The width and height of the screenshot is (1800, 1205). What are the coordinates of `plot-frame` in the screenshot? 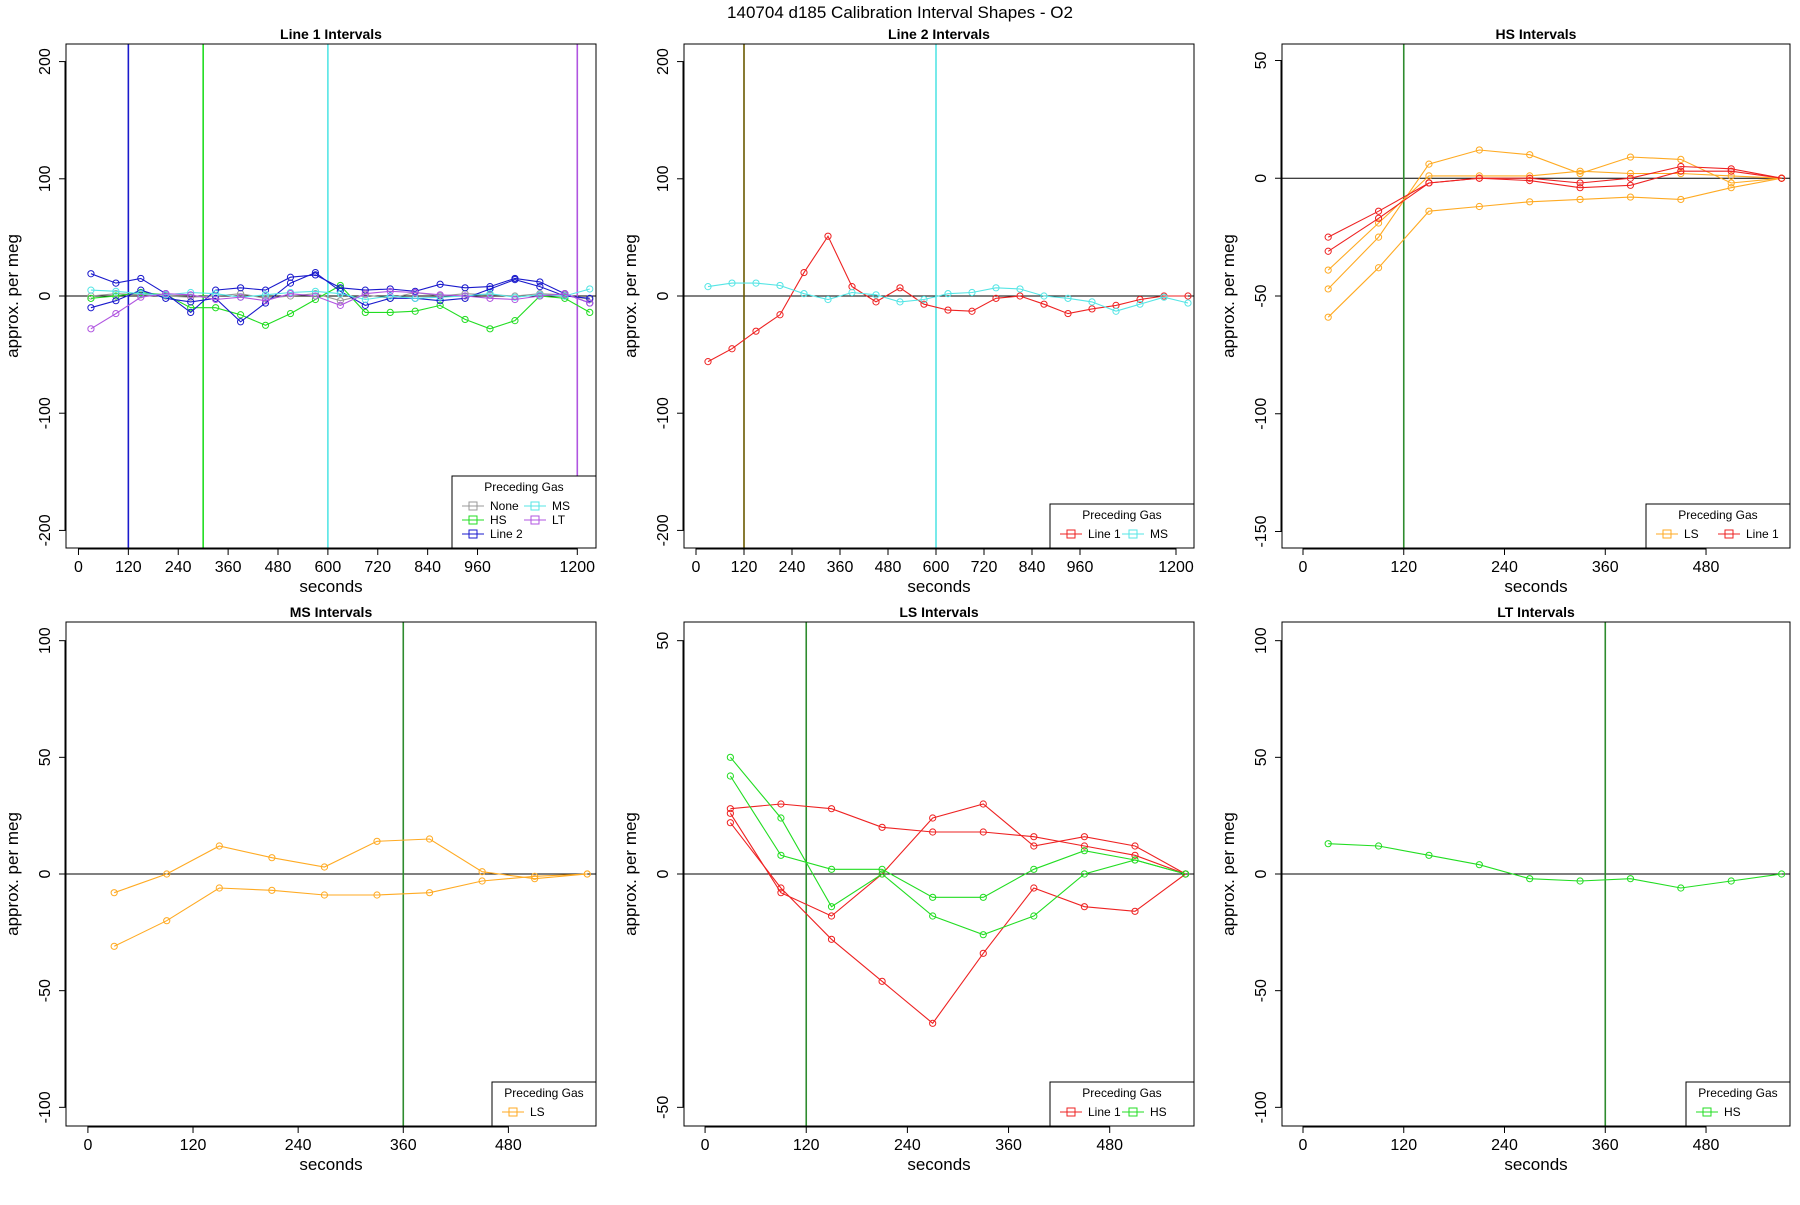 It's located at (1536, 296).